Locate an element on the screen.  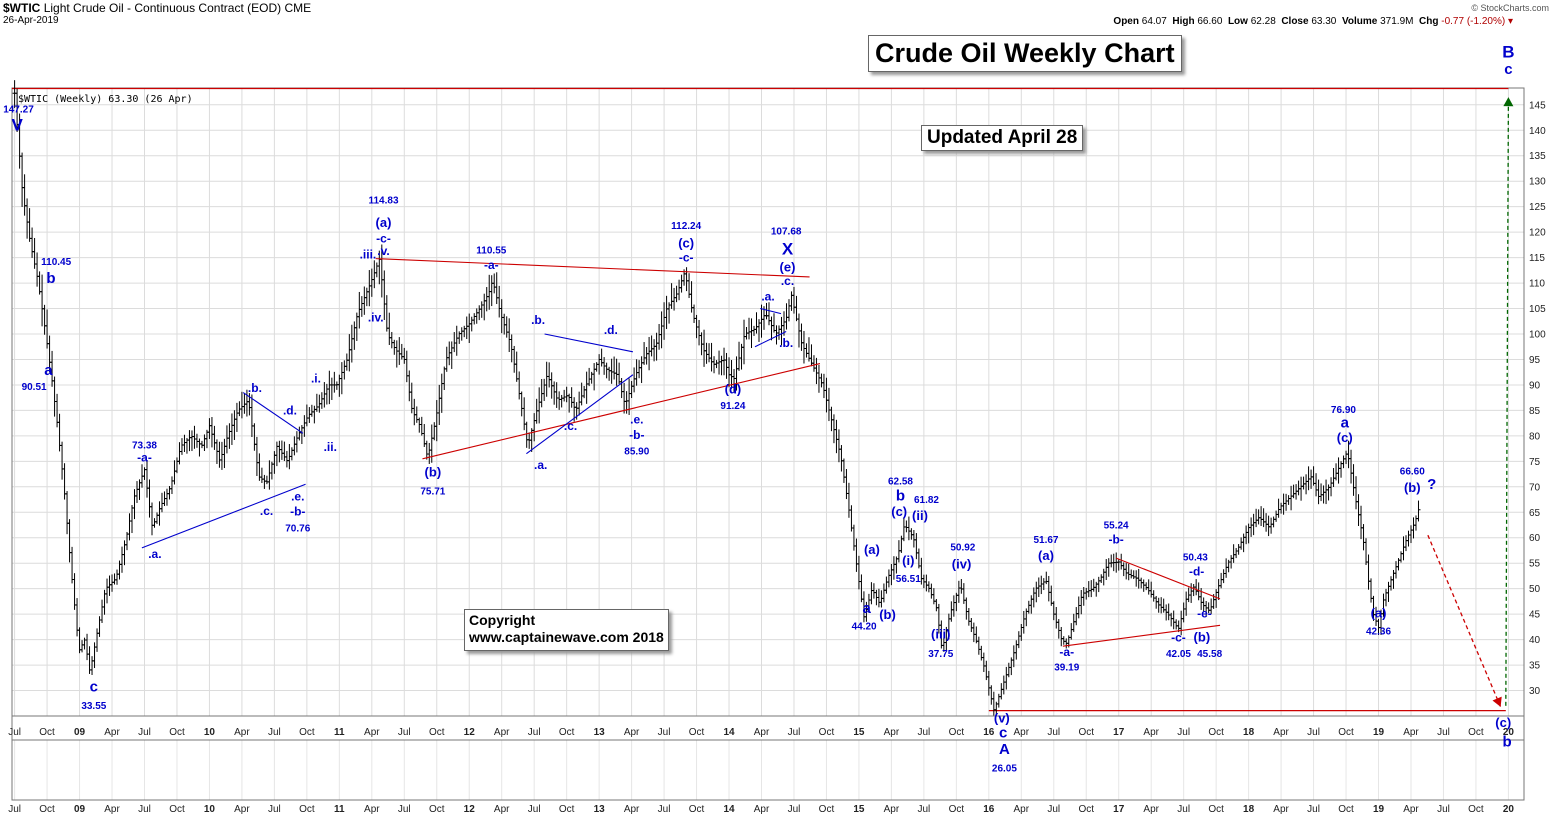
wave-label: B is located at coordinates (1508, 51).